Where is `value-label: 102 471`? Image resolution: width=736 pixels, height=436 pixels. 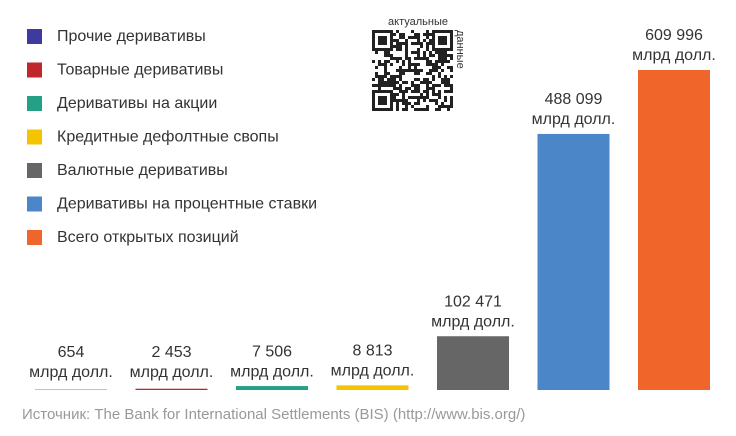
value-label: 102 471 is located at coordinates (473, 301).